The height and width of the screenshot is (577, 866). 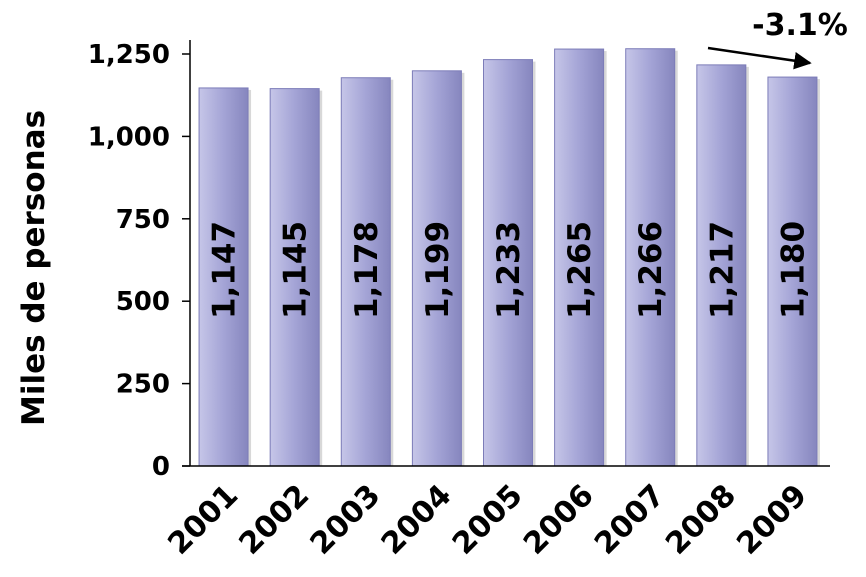 What do you see at coordinates (367, 270) in the screenshot?
I see `data-label-2003: 1,178` at bounding box center [367, 270].